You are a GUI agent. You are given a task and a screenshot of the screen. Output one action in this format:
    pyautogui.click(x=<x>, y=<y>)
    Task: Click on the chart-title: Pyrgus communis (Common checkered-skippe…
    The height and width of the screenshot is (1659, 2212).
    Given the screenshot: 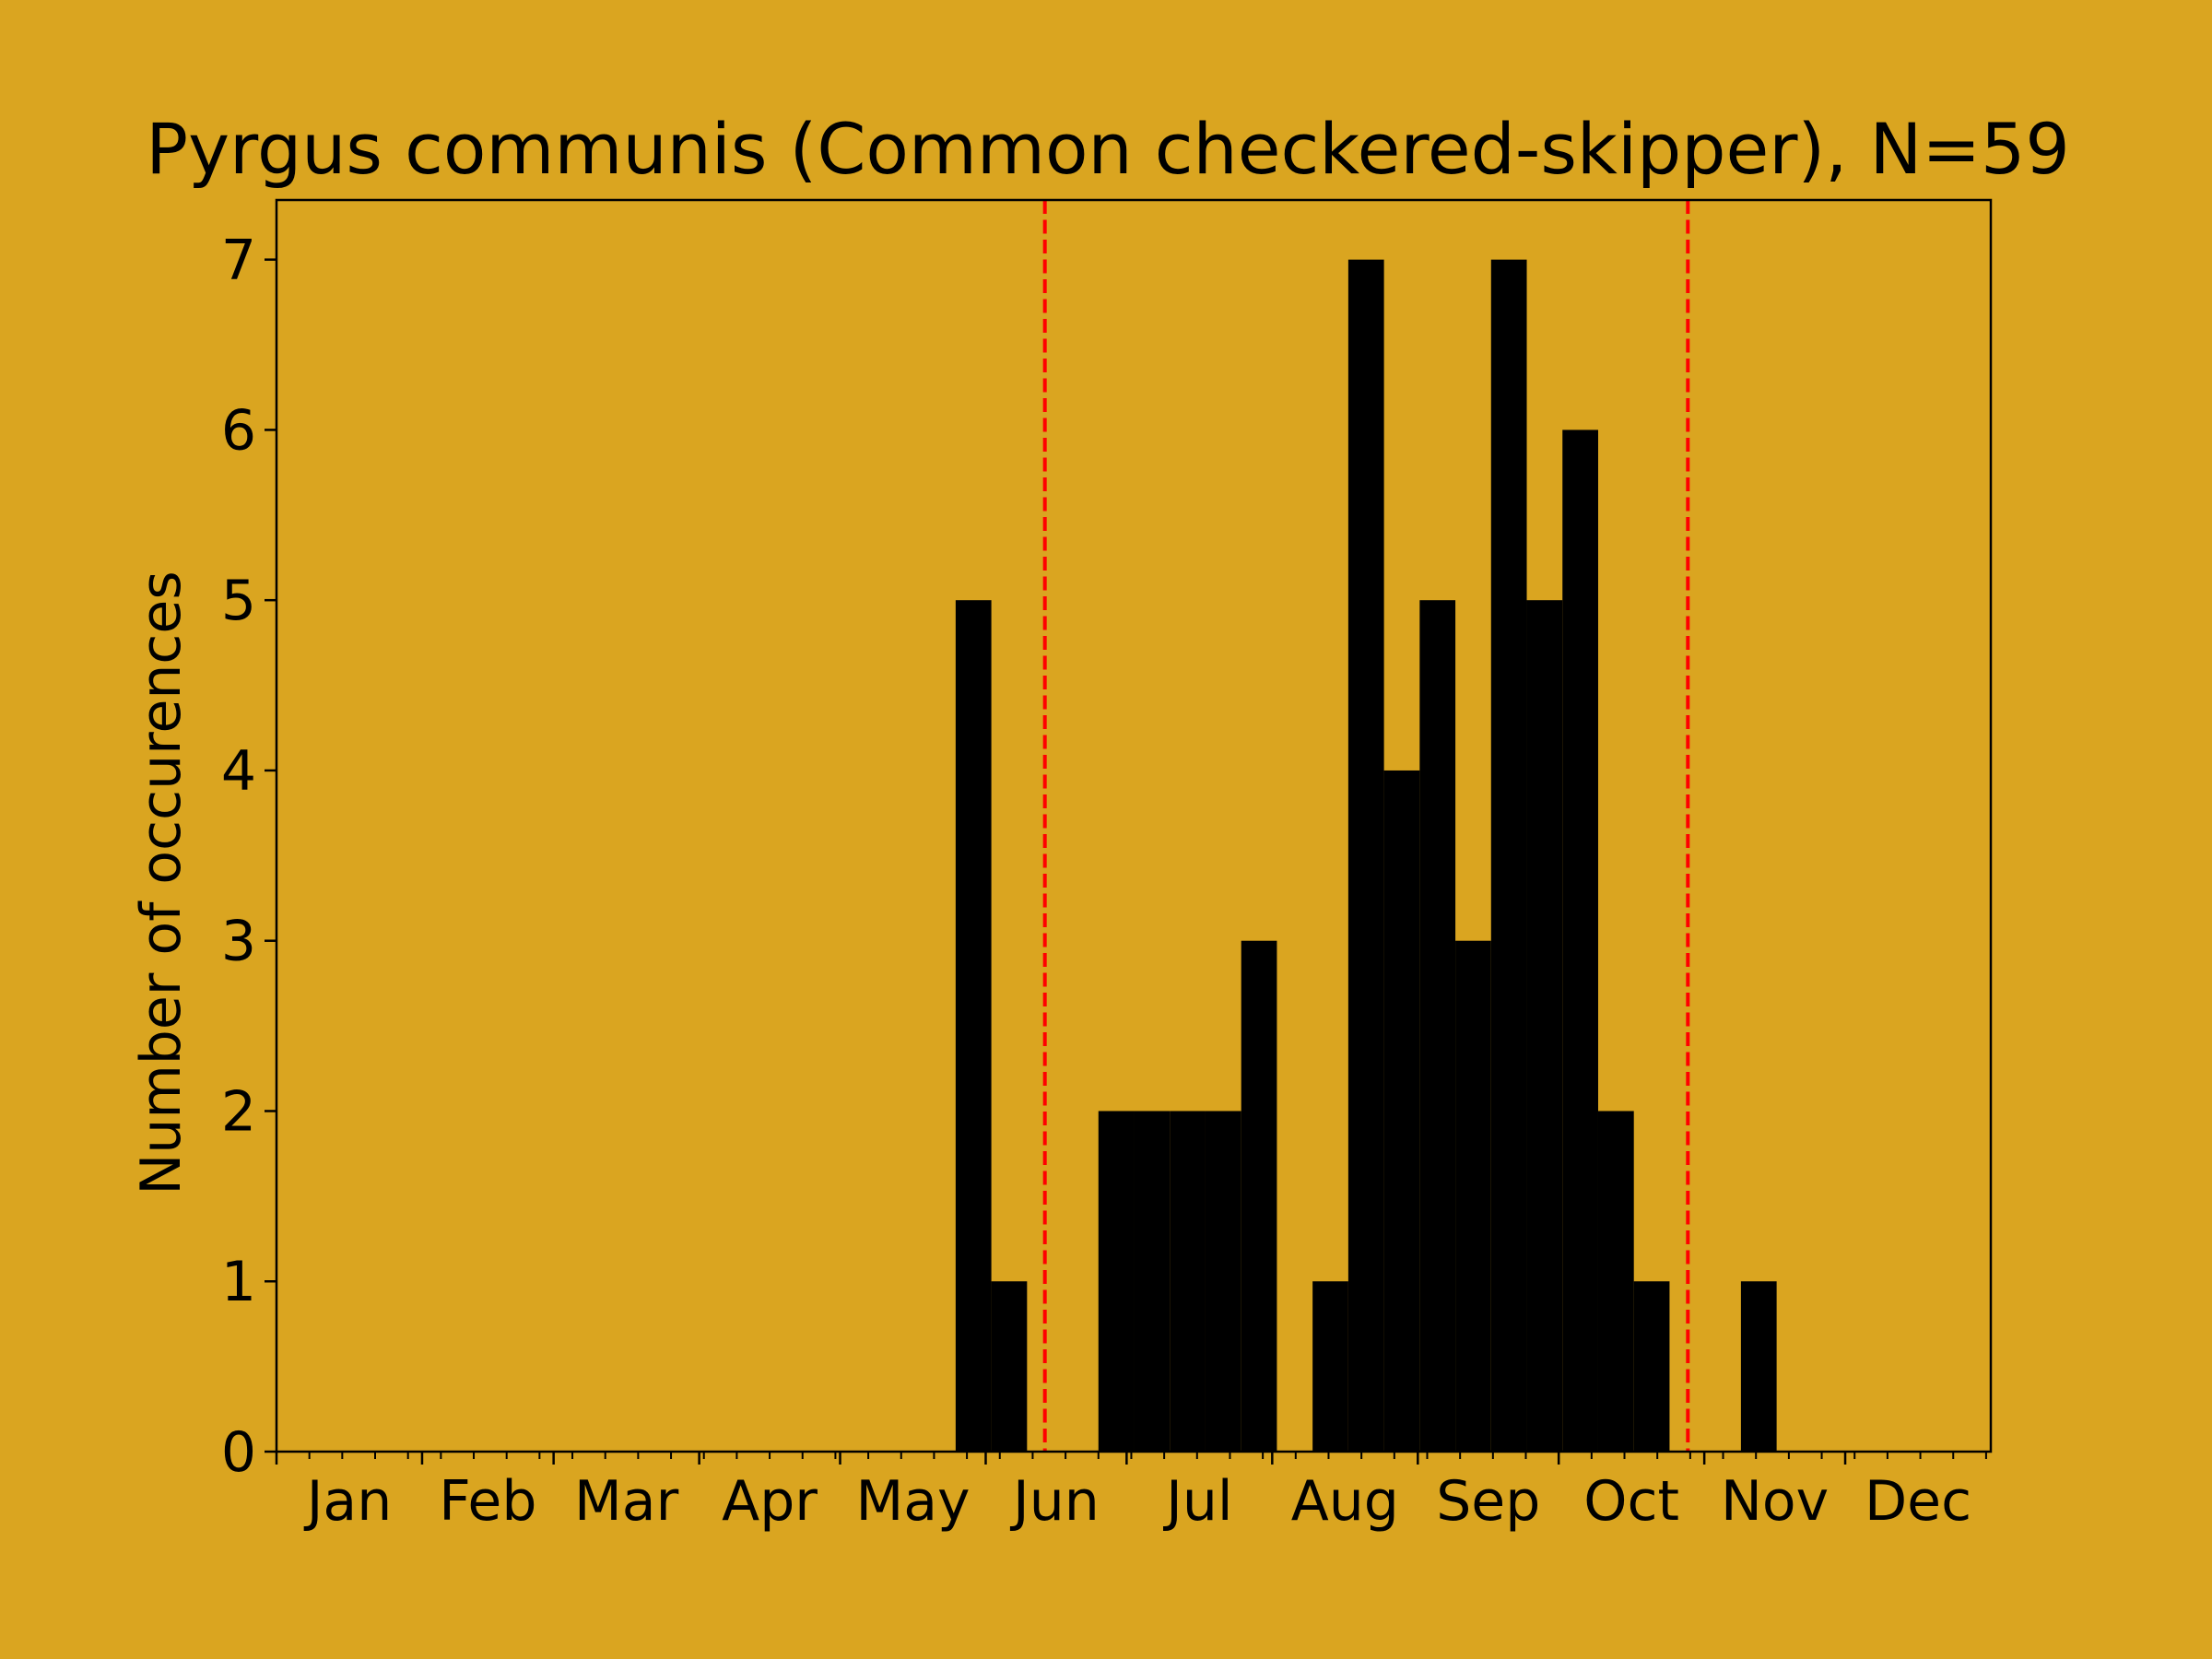 What is the action you would take?
    pyautogui.click(x=1108, y=149)
    